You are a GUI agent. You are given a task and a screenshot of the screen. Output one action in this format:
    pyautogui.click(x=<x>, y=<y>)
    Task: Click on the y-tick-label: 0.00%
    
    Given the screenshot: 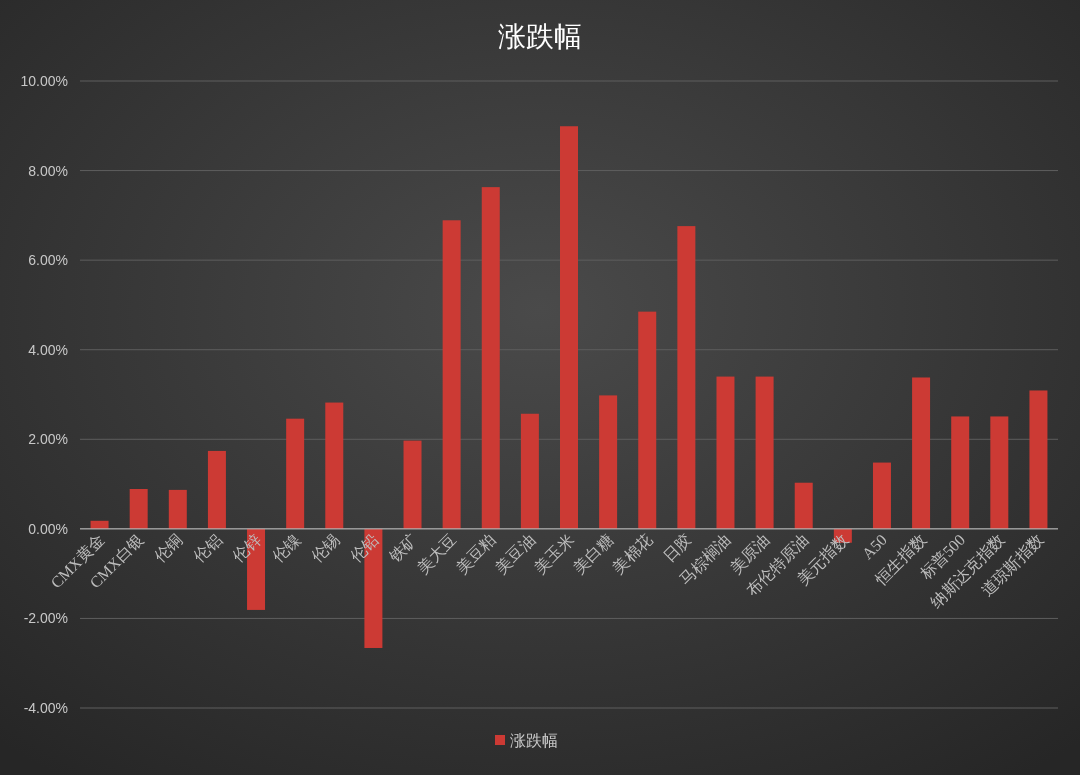 What is the action you would take?
    pyautogui.click(x=48, y=528)
    